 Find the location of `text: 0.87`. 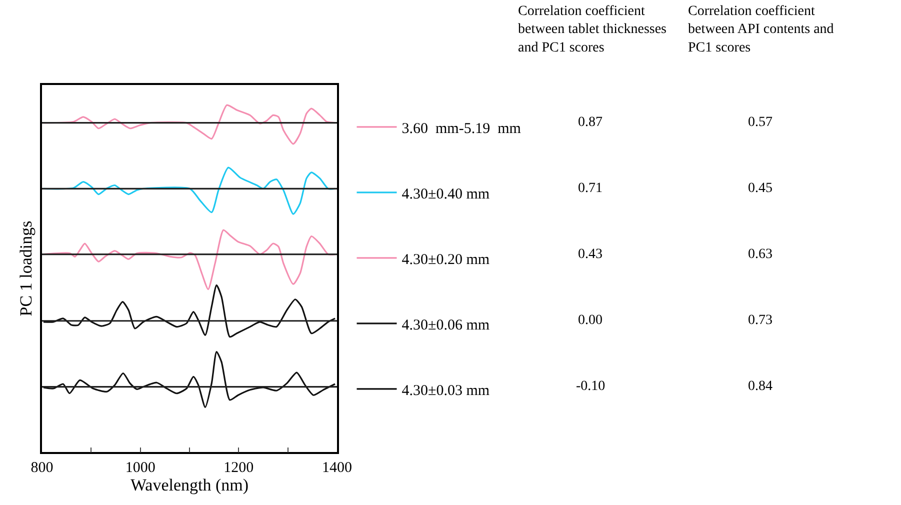

text: 0.87 is located at coordinates (590, 122).